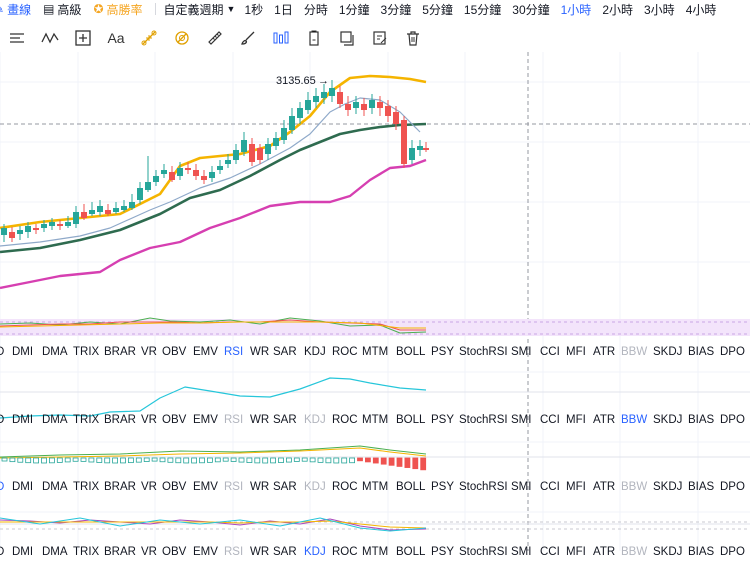  I want to click on horizontal-lines-icon, so click(17, 38).